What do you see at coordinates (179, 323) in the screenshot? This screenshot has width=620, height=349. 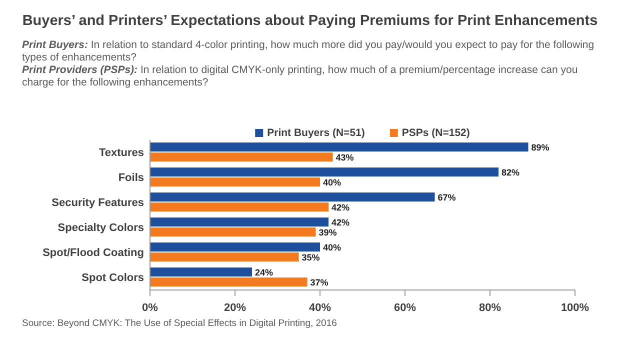 I see `source-note: Source: Beyond CMYK: The Use of Special Effects in Digital Printing, 2016` at bounding box center [179, 323].